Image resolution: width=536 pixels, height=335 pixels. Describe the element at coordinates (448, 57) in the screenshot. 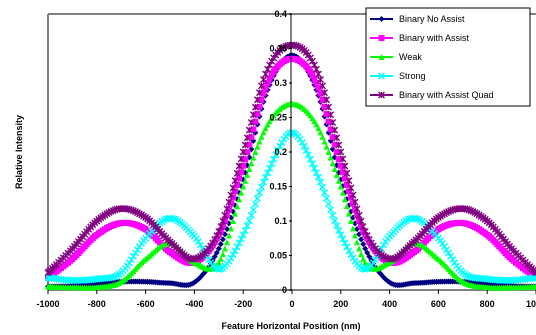

I see `legend-box` at that location.